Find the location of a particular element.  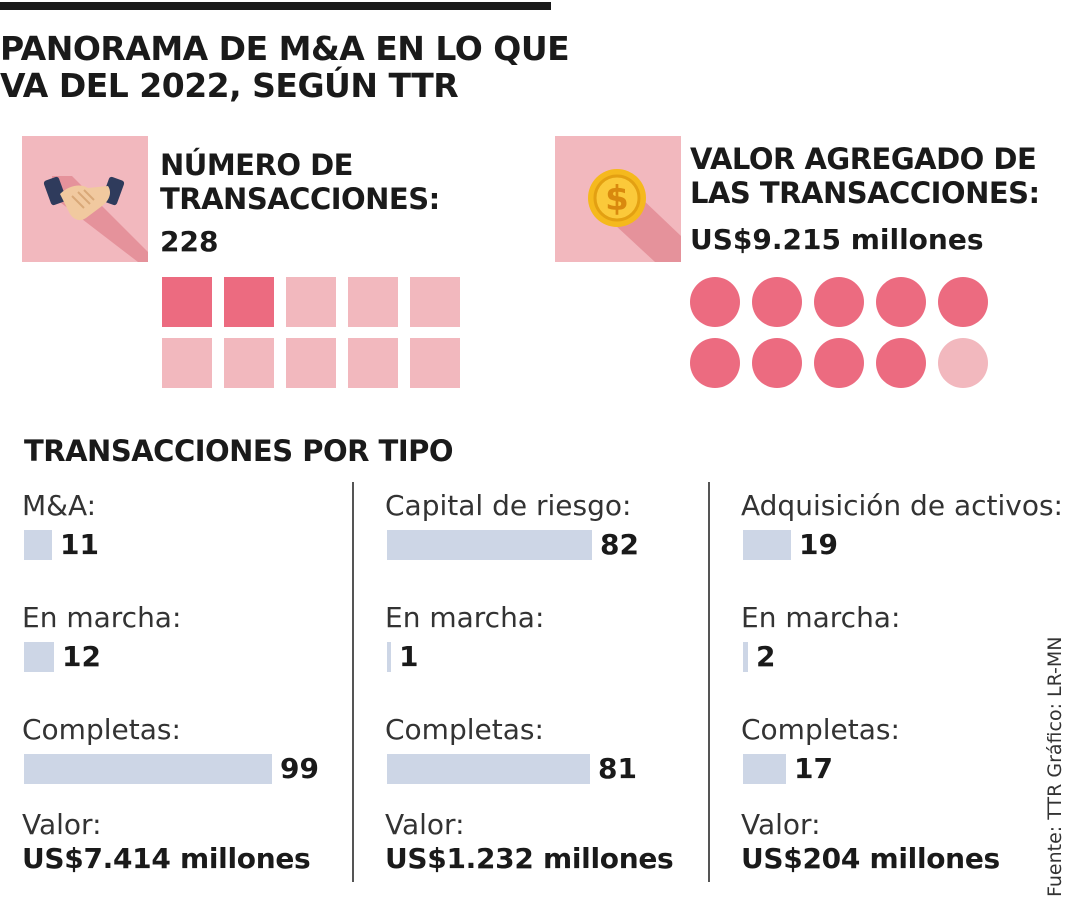

value-label: VALOR AGREGADO DE LAS TRANSACCIONES: is located at coordinates (865, 176).